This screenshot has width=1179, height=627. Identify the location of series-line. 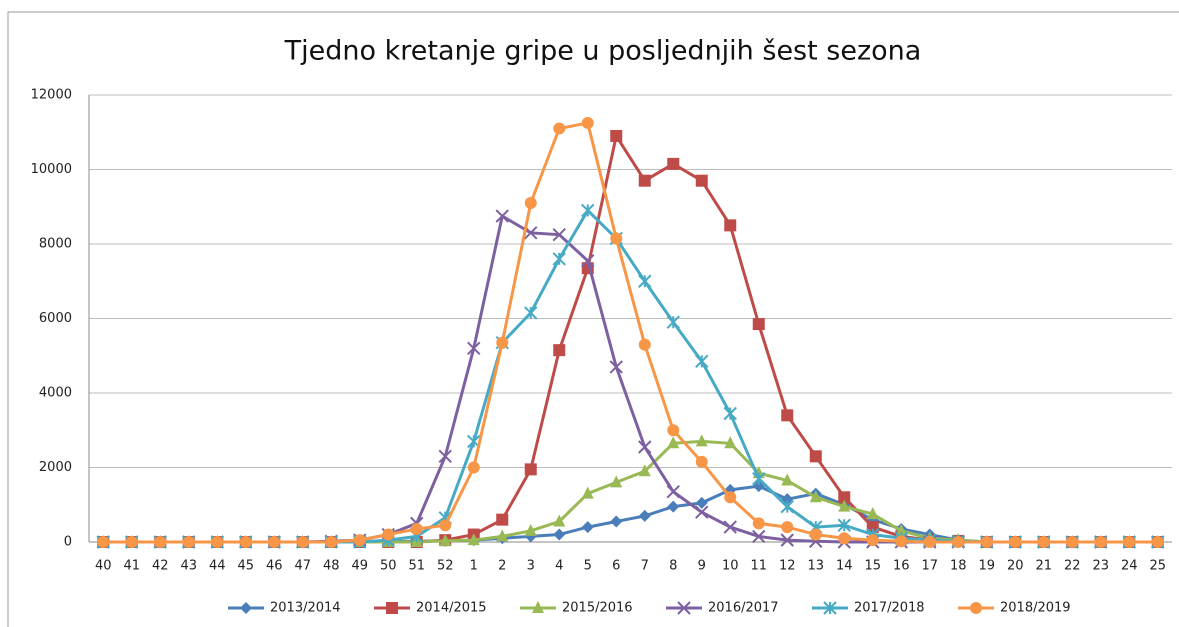
(630, 491).